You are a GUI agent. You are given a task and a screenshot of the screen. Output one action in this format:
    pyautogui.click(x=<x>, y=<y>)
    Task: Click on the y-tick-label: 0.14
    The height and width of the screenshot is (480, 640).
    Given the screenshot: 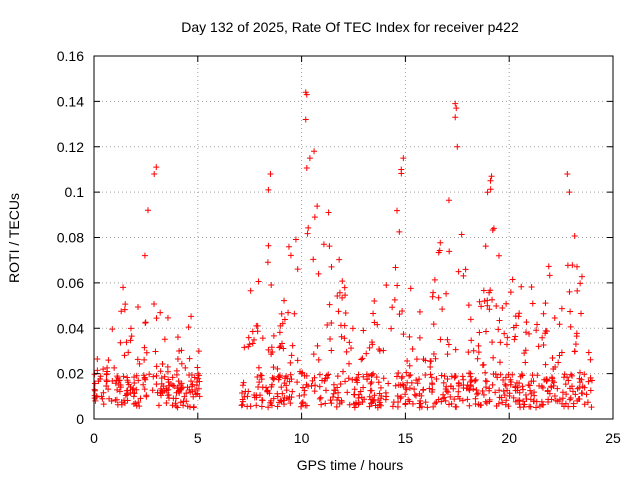 What is the action you would take?
    pyautogui.click(x=70, y=101)
    